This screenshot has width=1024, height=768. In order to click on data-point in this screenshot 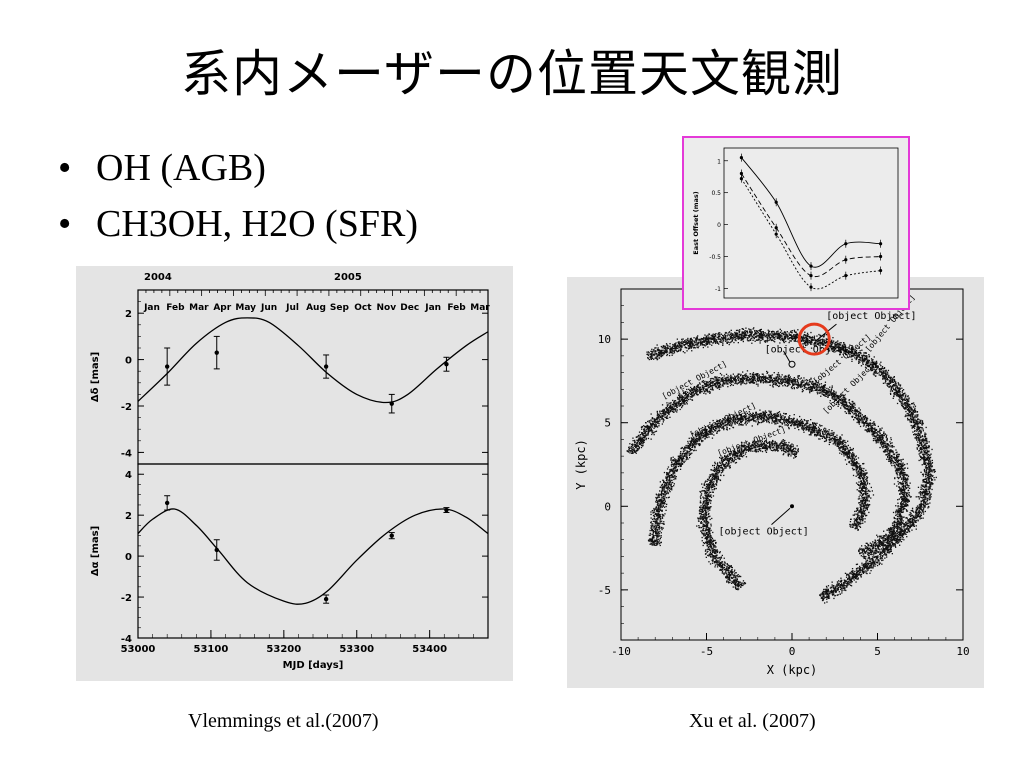, I will do `click(391, 535)`.